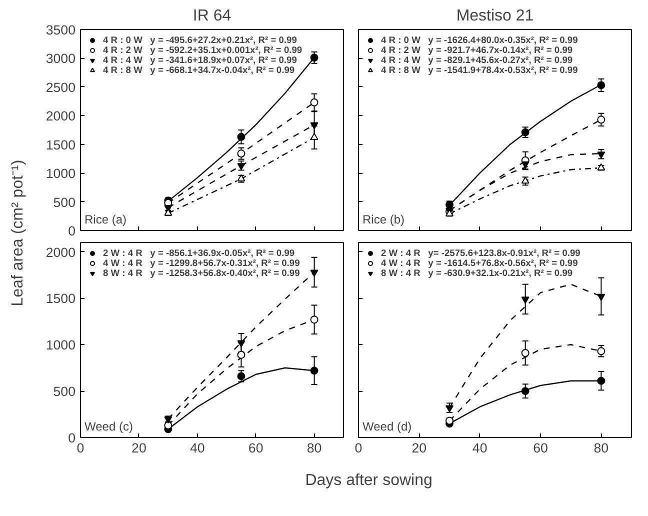  Describe the element at coordinates (61, 87) in the screenshot. I see `y-tick-label: 2500` at that location.